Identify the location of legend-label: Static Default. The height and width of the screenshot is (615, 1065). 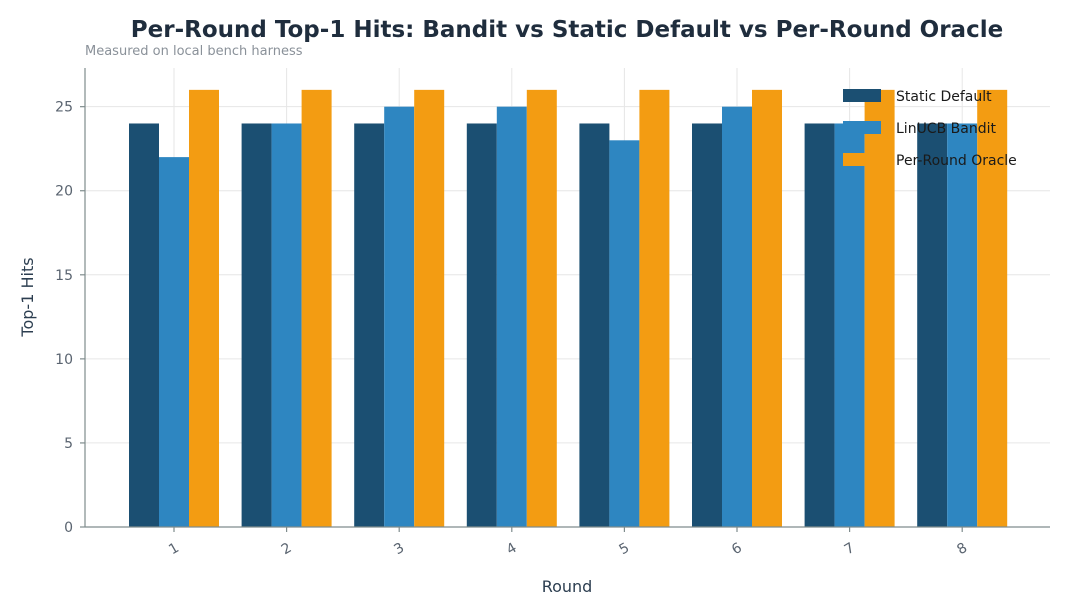
(944, 97).